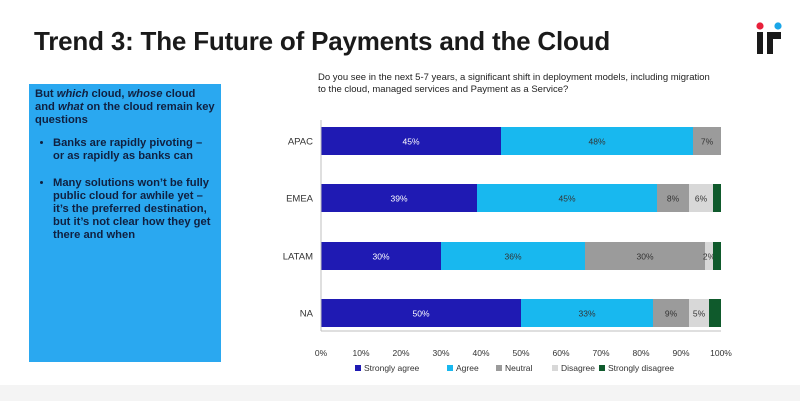  What do you see at coordinates (321, 353) in the screenshot?
I see `x-tick-label: 0%` at bounding box center [321, 353].